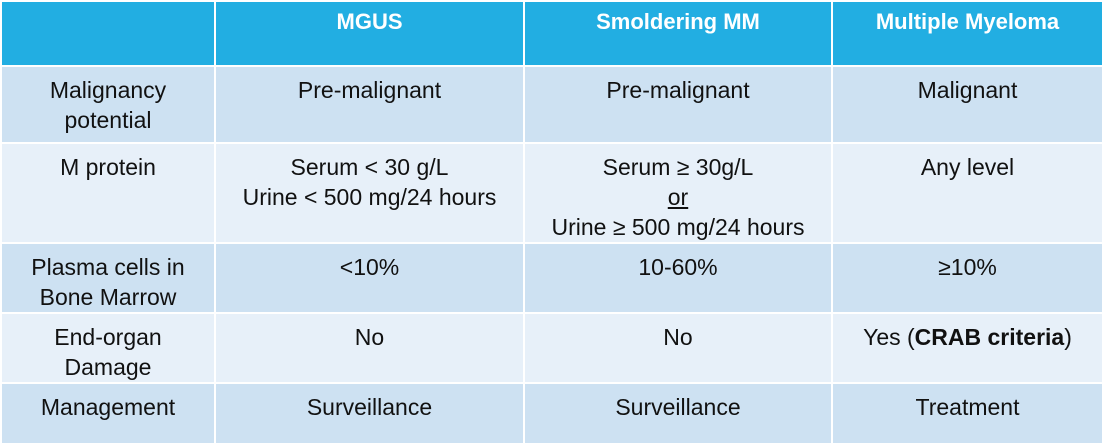 The height and width of the screenshot is (443, 1102). Describe the element at coordinates (369, 197) in the screenshot. I see `cell-text: Urine < 500 mg/24 hours` at that location.